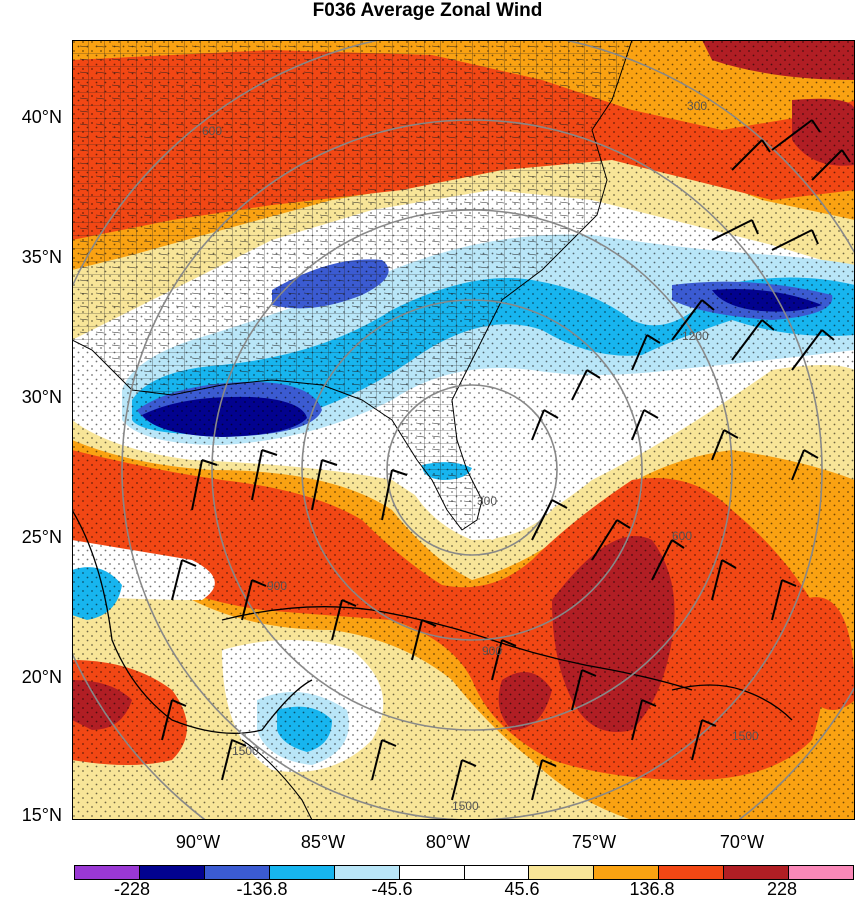  I want to click on colorbar-label: -45.6, so click(392, 889).